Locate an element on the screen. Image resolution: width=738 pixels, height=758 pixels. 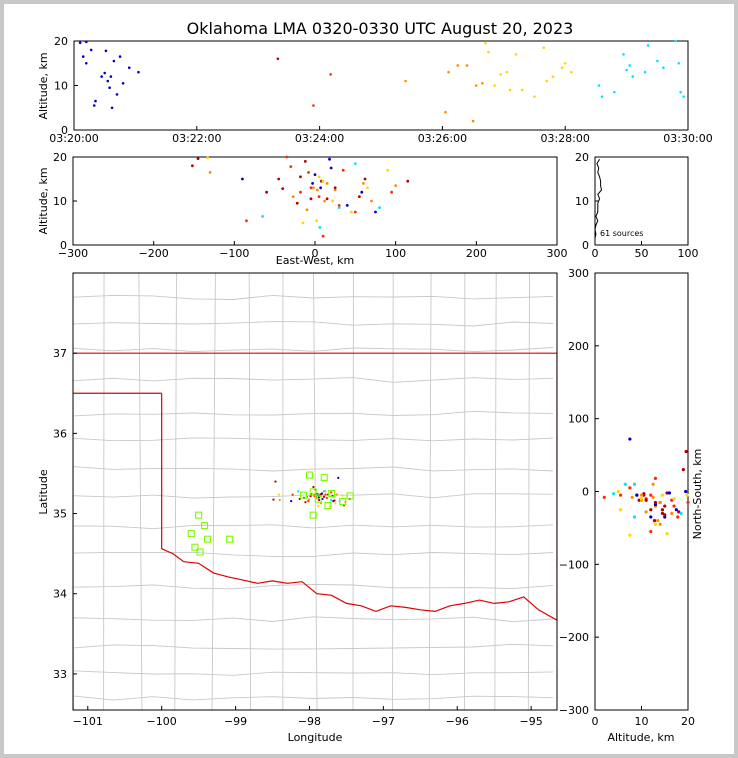
y-tick-label: −200 is located at coordinates (574, 637).